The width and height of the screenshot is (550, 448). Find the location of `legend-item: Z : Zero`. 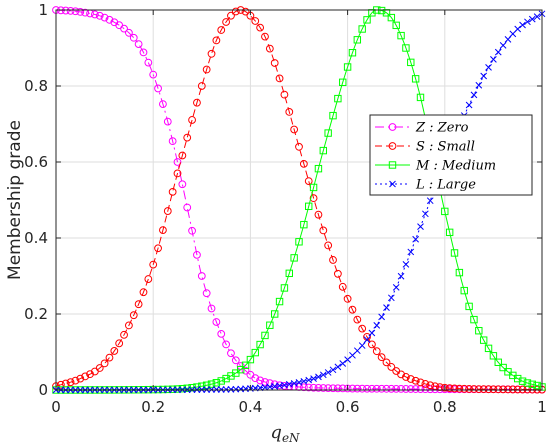

legend-item: Z : Zero is located at coordinates (422, 128).